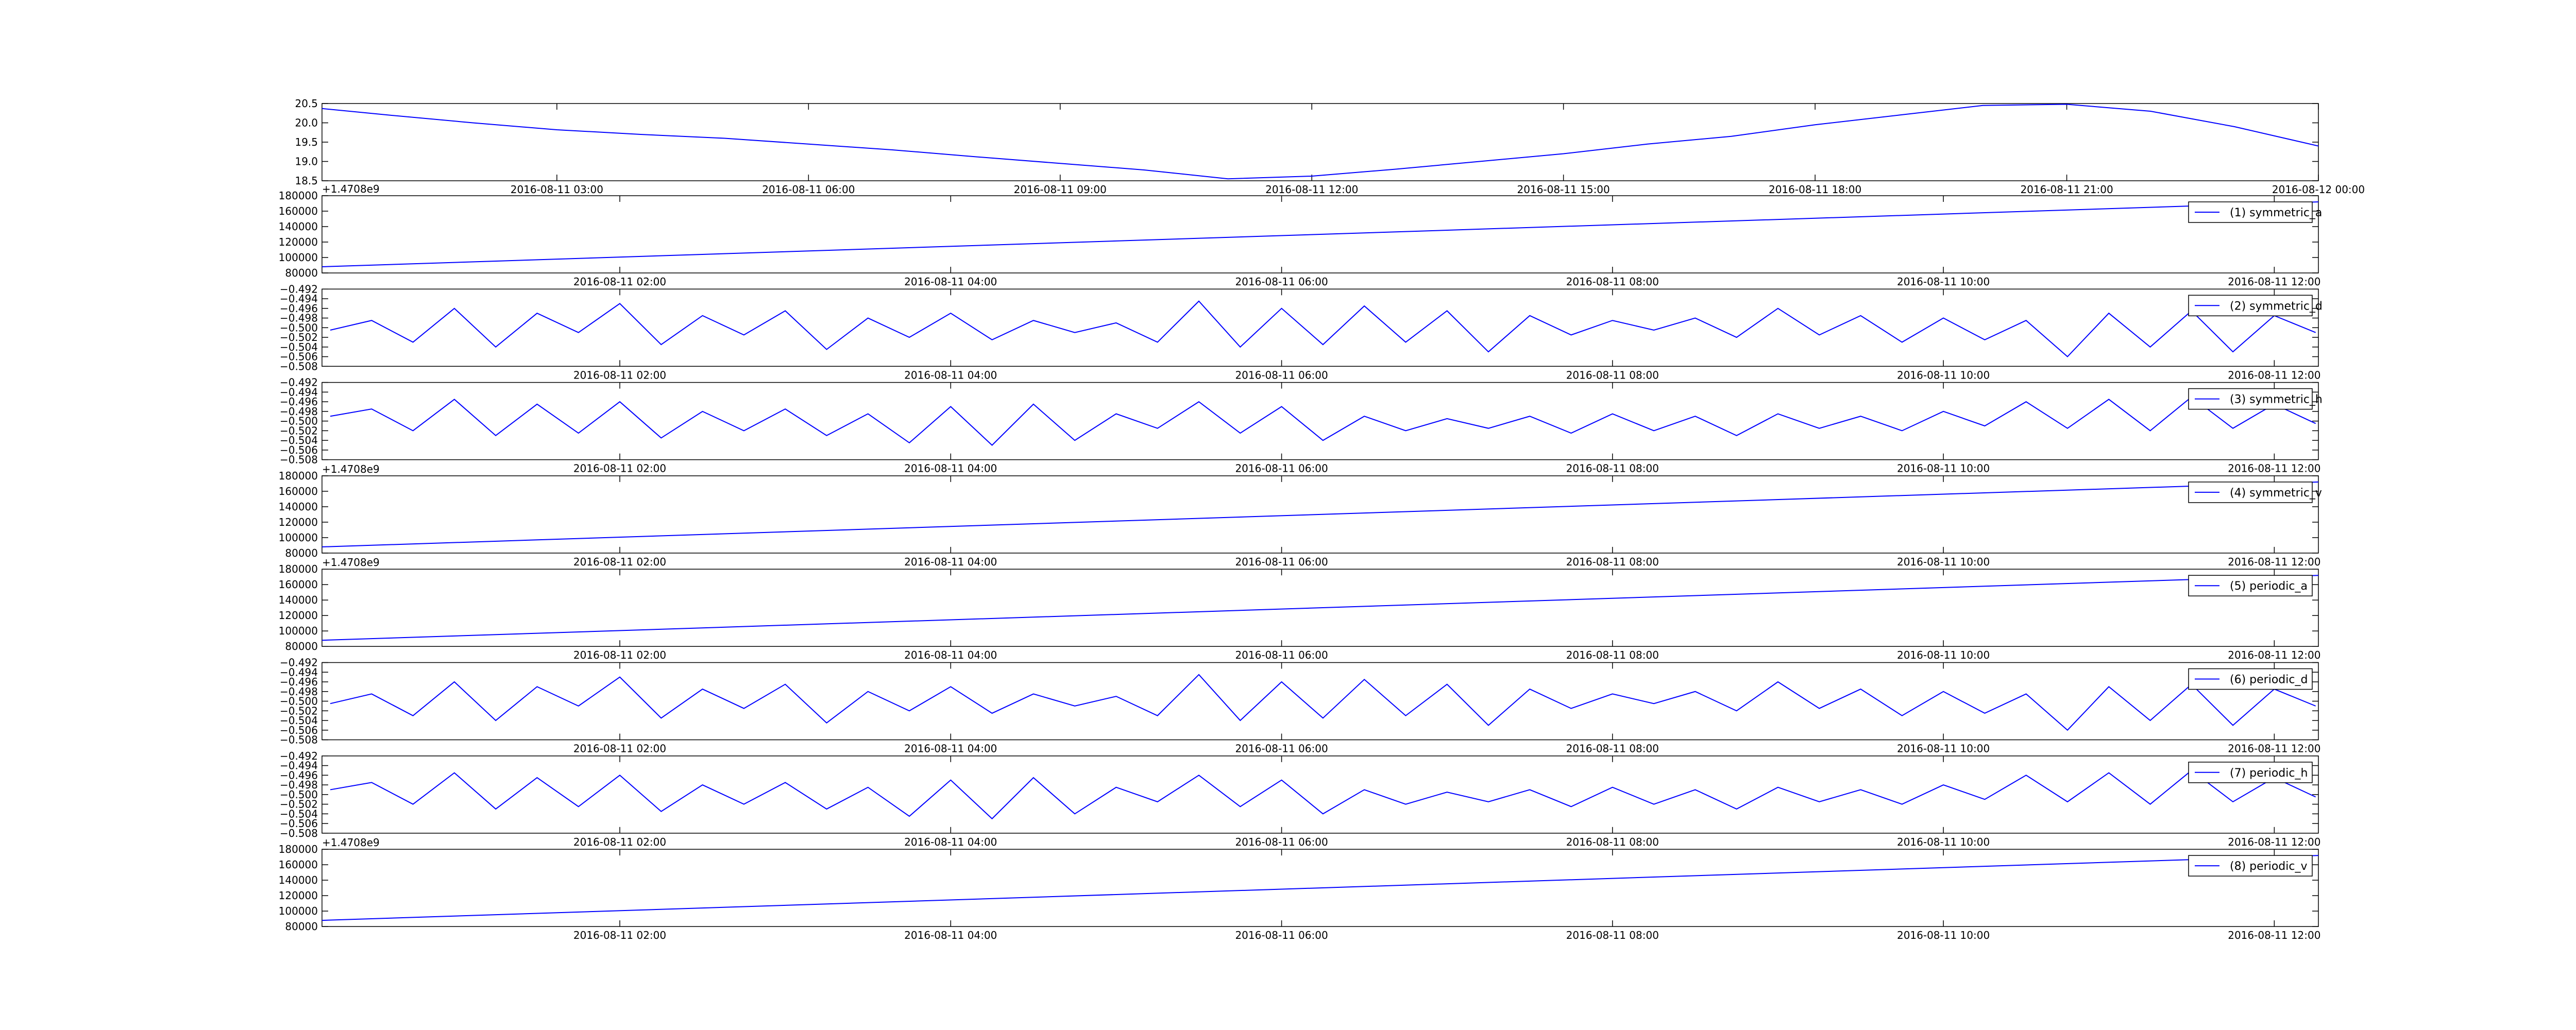 The height and width of the screenshot is (1030, 2576). I want to click on x-tick-label: 2016-08-12 00:00, so click(2318, 189).